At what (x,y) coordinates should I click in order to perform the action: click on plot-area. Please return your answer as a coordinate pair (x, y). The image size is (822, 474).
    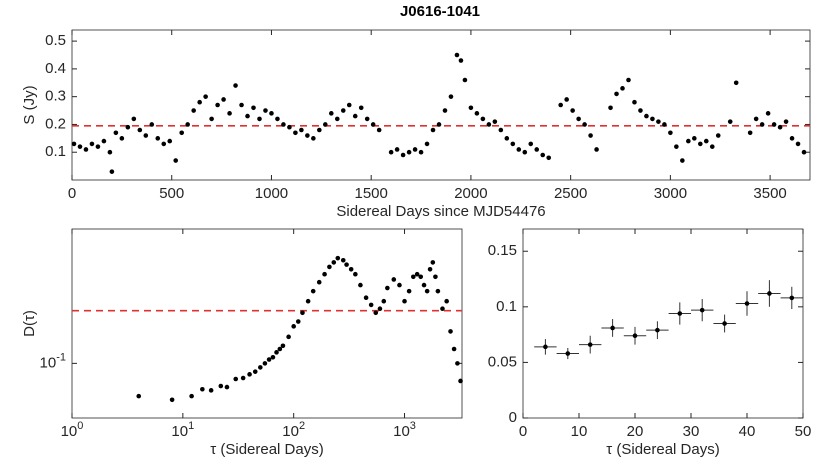
    Looking at the image, I should click on (663, 323).